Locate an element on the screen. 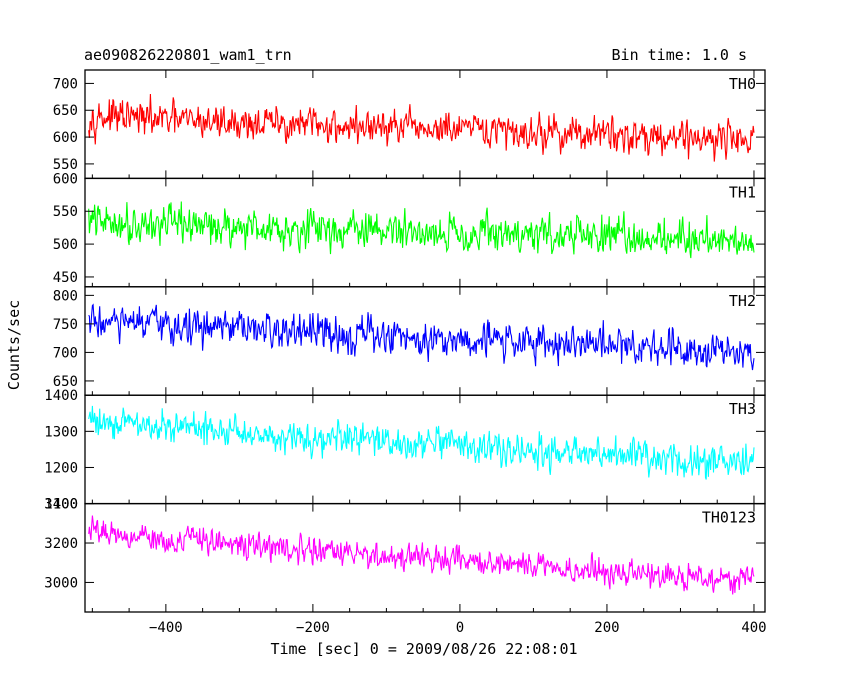 The image size is (850, 680). x-tick-label: 400 is located at coordinates (753, 628).